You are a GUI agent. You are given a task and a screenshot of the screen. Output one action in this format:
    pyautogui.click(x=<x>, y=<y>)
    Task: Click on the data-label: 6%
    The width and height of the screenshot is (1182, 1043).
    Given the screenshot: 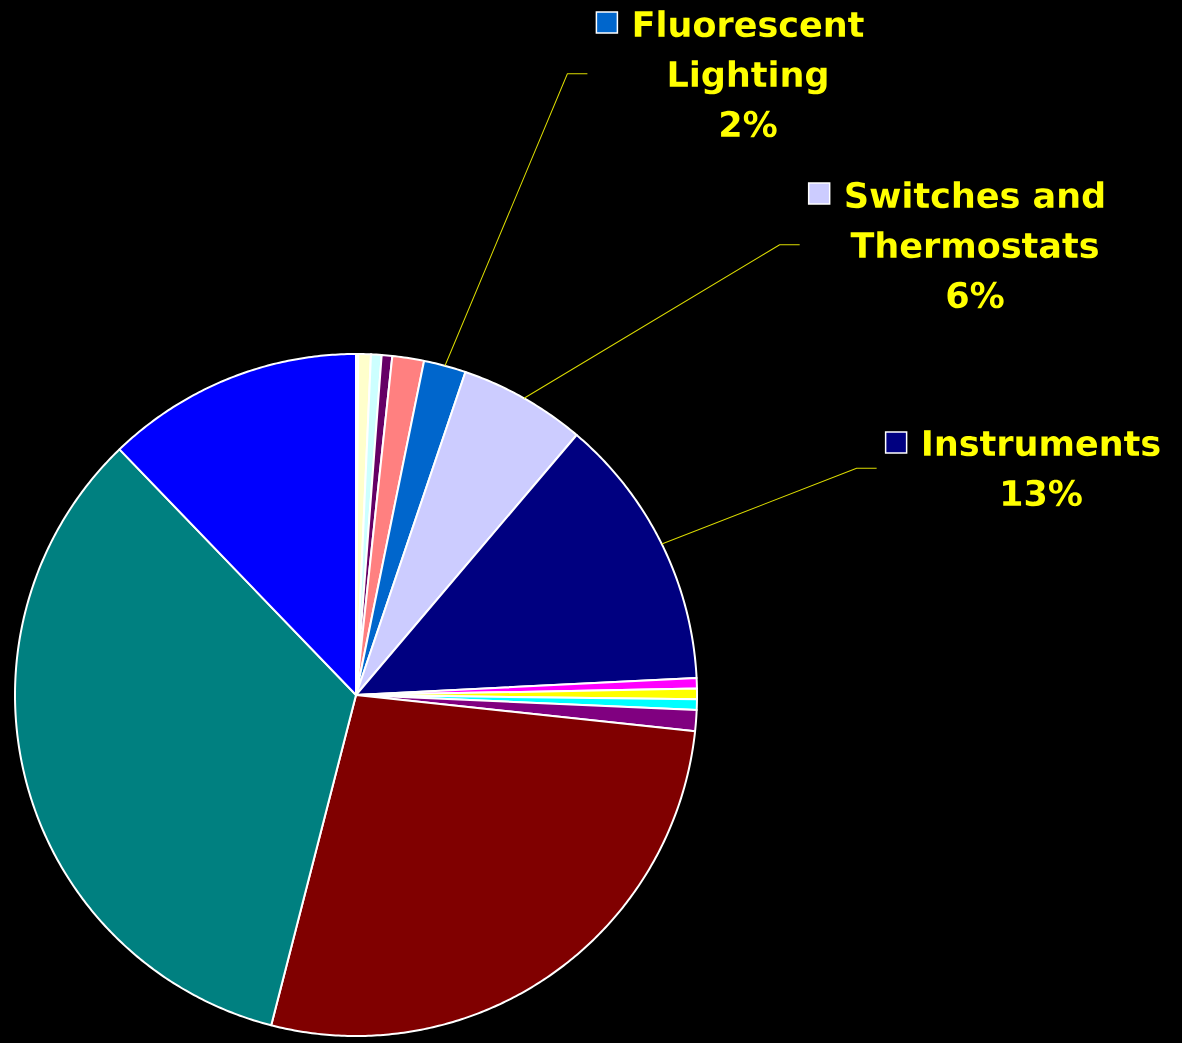 What is the action you would take?
    pyautogui.click(x=975, y=295)
    